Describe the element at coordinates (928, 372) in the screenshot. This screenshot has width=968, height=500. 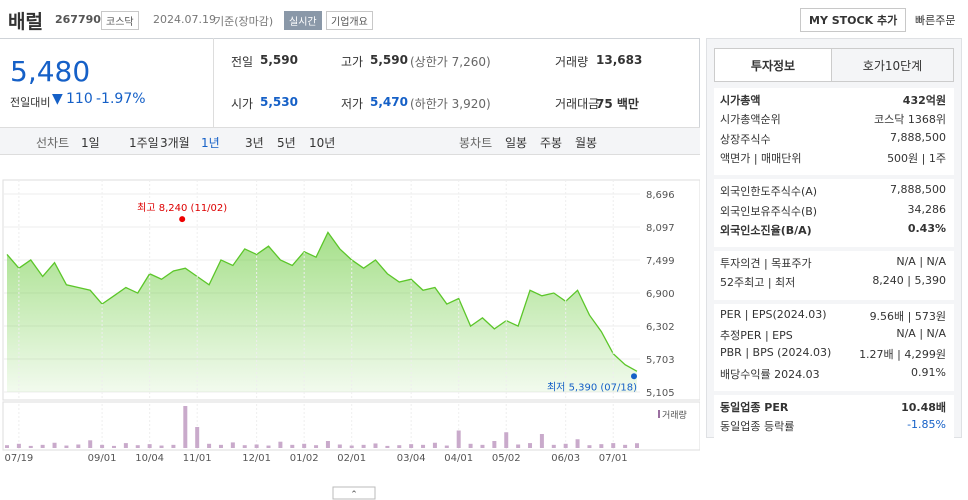
I see `info-value: 0.91%` at that location.